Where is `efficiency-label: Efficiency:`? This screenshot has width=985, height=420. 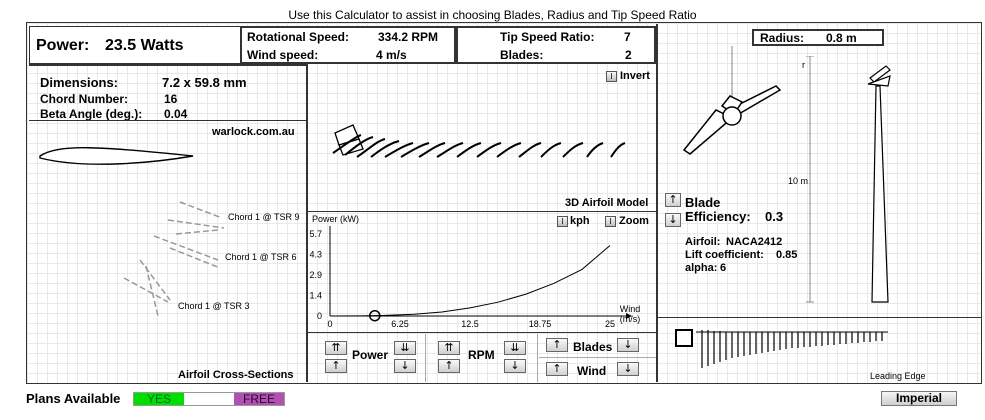
efficiency-label: Efficiency: is located at coordinates (718, 216).